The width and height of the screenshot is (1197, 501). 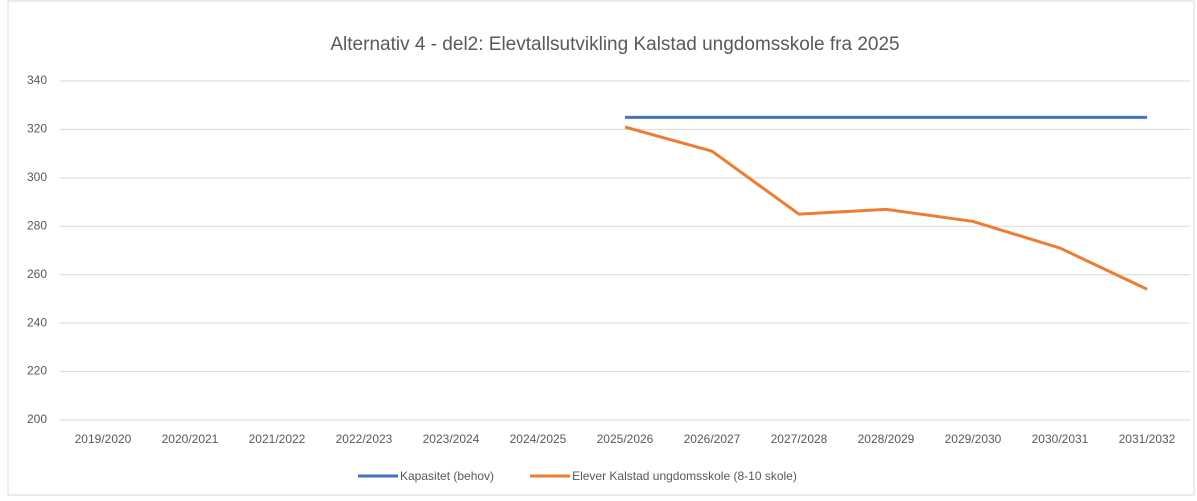 I want to click on y-tick-label: 200, so click(x=37, y=419).